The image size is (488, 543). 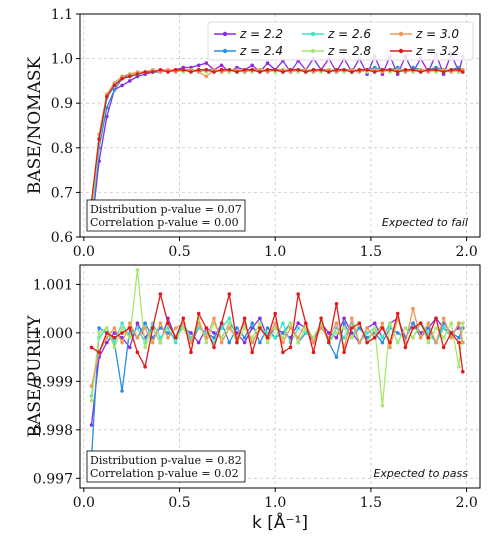 I want to click on y-tick-label: 1.000, so click(x=53, y=334).